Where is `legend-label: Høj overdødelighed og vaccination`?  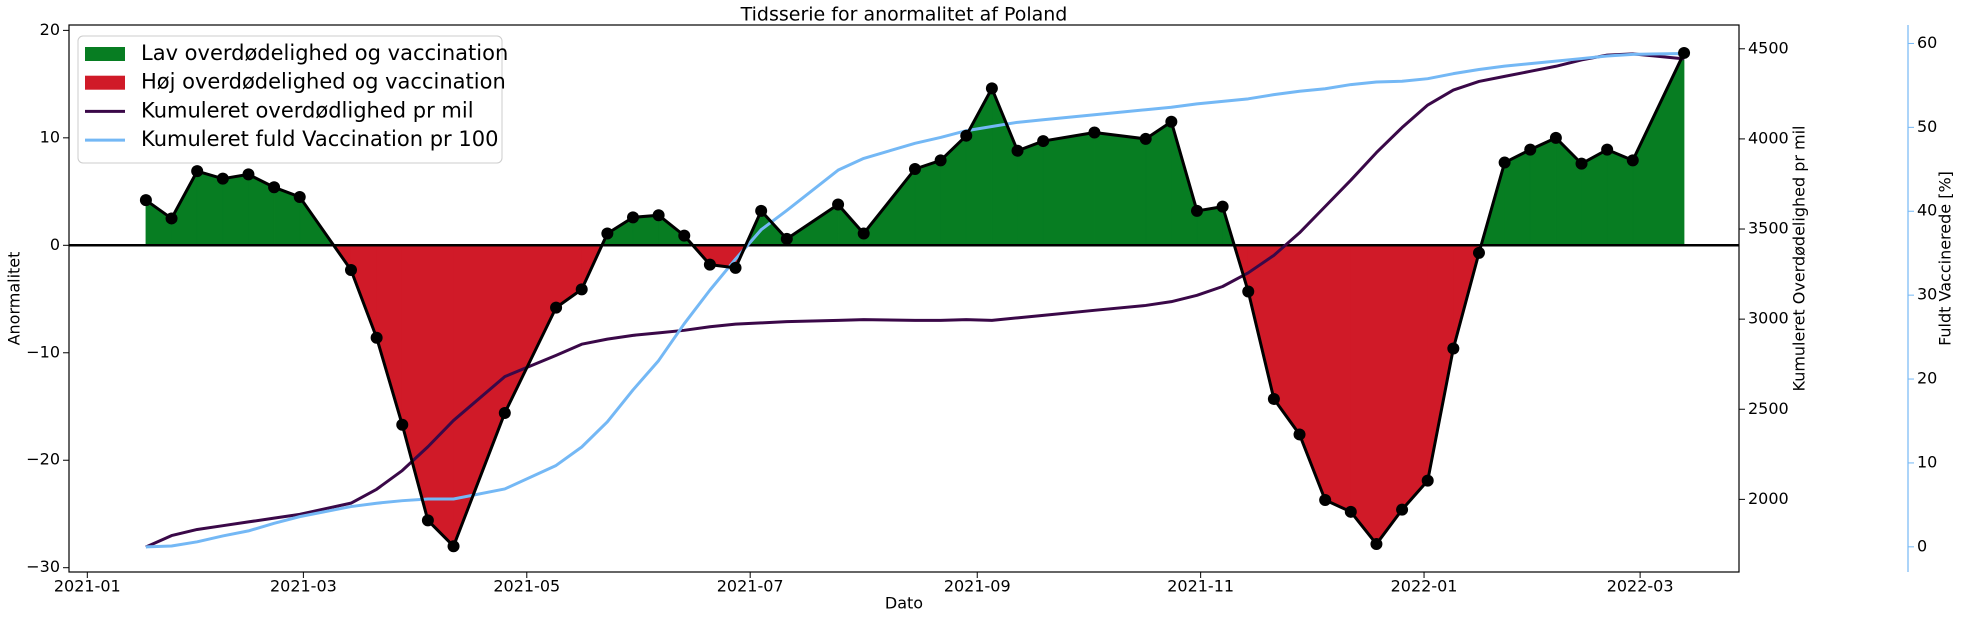
legend-label: Høj overdødelighed og vaccination is located at coordinates (323, 82).